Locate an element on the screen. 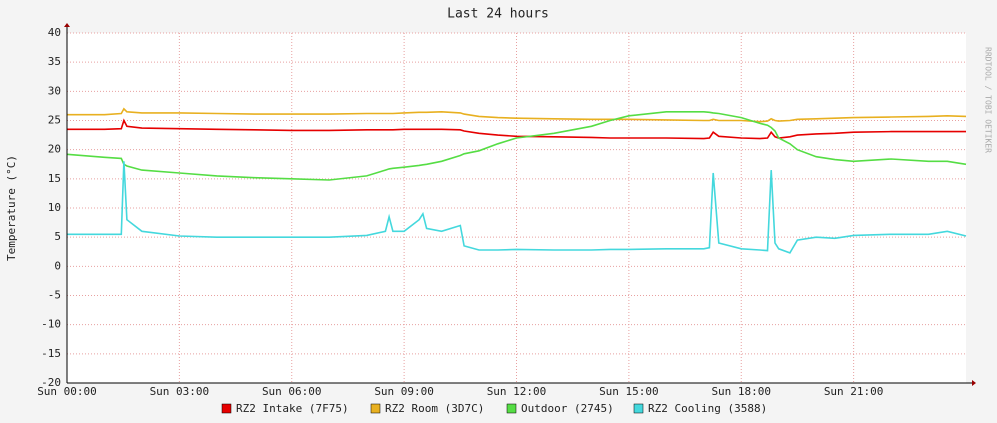 This screenshot has height=423, width=997. legend-label: RZ2 Intake (7F75) is located at coordinates (292, 408).